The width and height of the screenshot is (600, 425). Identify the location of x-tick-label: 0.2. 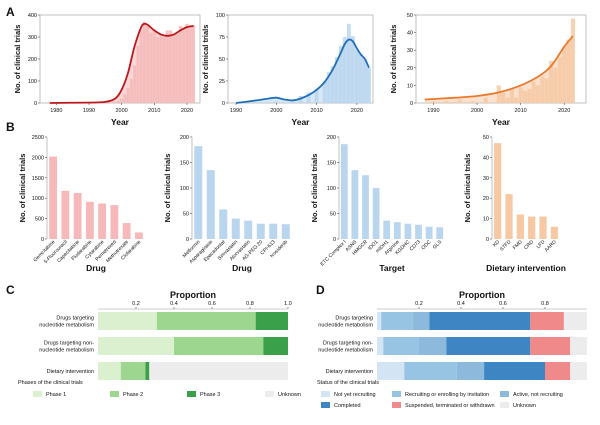
(419, 304).